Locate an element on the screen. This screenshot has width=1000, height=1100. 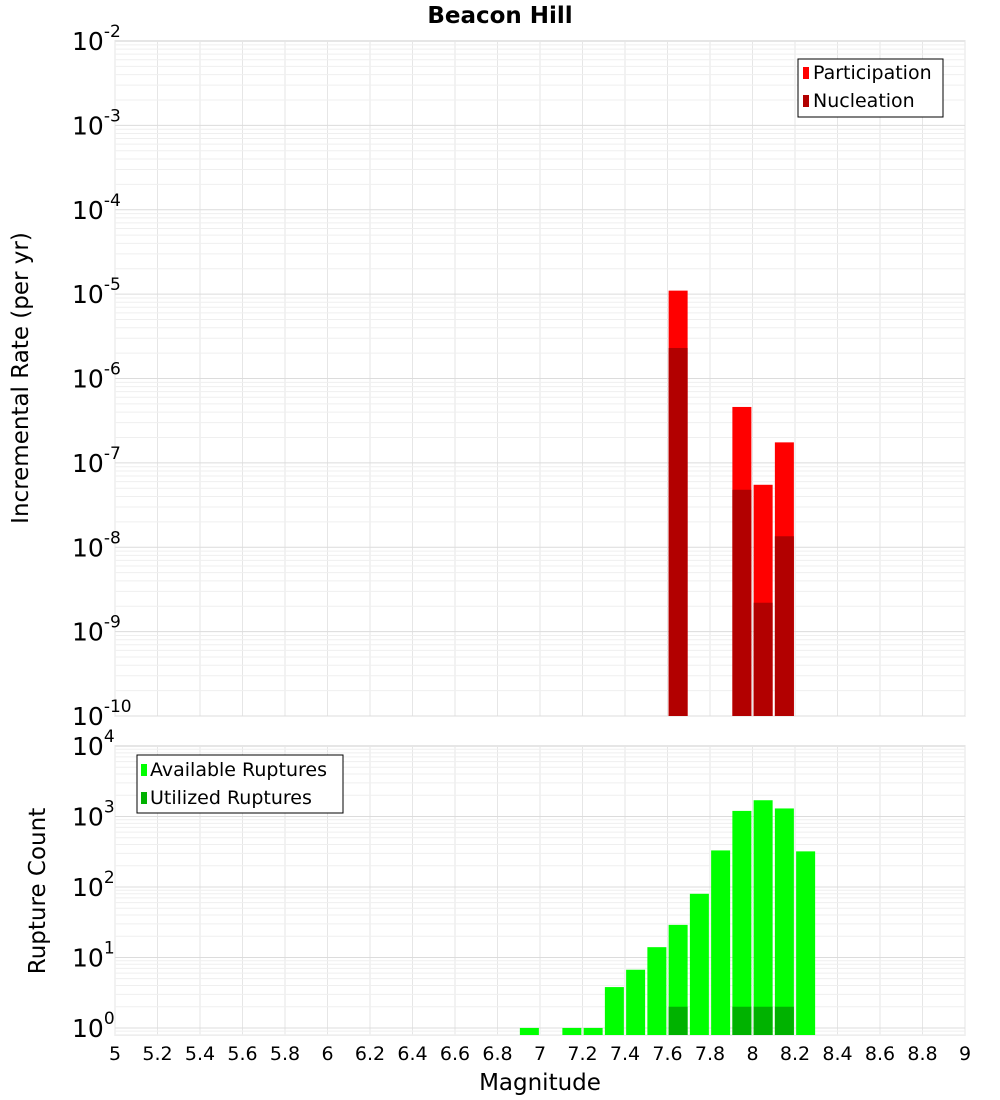
x-tick-label: 8.4 is located at coordinates (837, 1054).